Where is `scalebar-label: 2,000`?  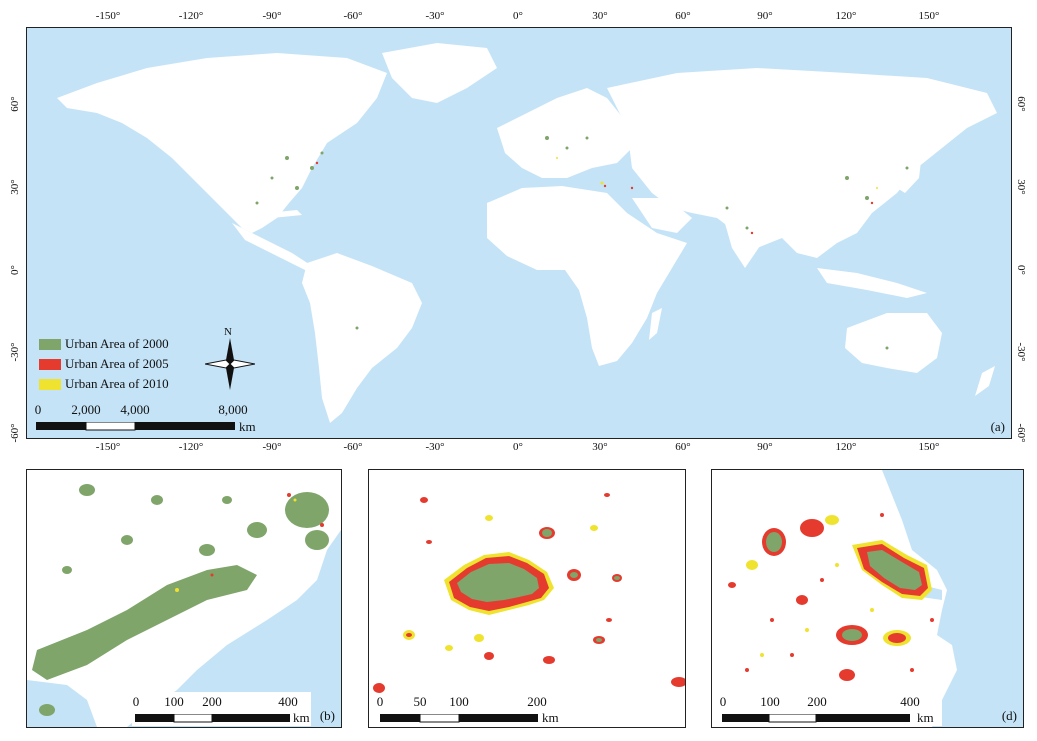 scalebar-label: 2,000 is located at coordinates (86, 409).